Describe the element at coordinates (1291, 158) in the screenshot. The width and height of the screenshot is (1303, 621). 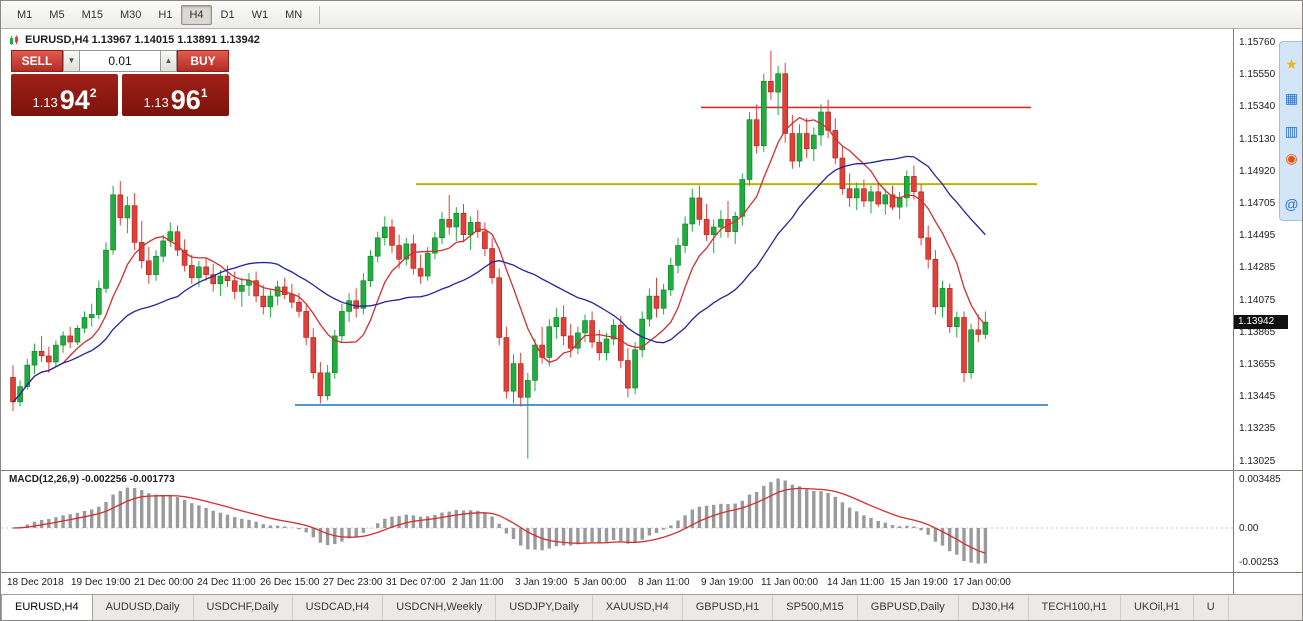
I see `eye-app-icon: ◉` at that location.